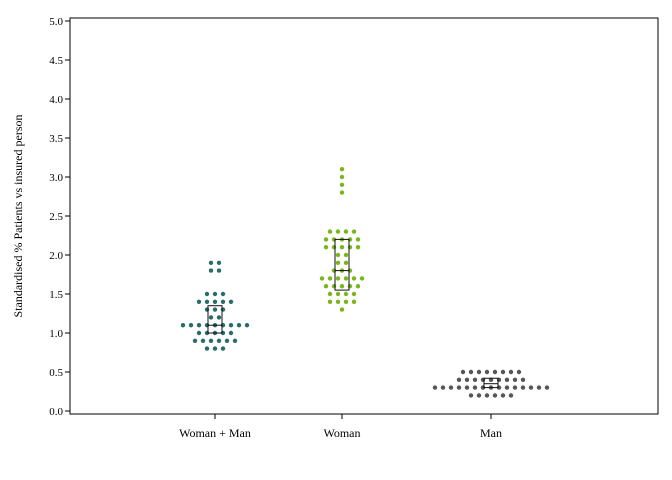 The height and width of the screenshot is (480, 672). Describe the element at coordinates (56, 256) in the screenshot. I see `y-tick-label: 2.0` at that location.